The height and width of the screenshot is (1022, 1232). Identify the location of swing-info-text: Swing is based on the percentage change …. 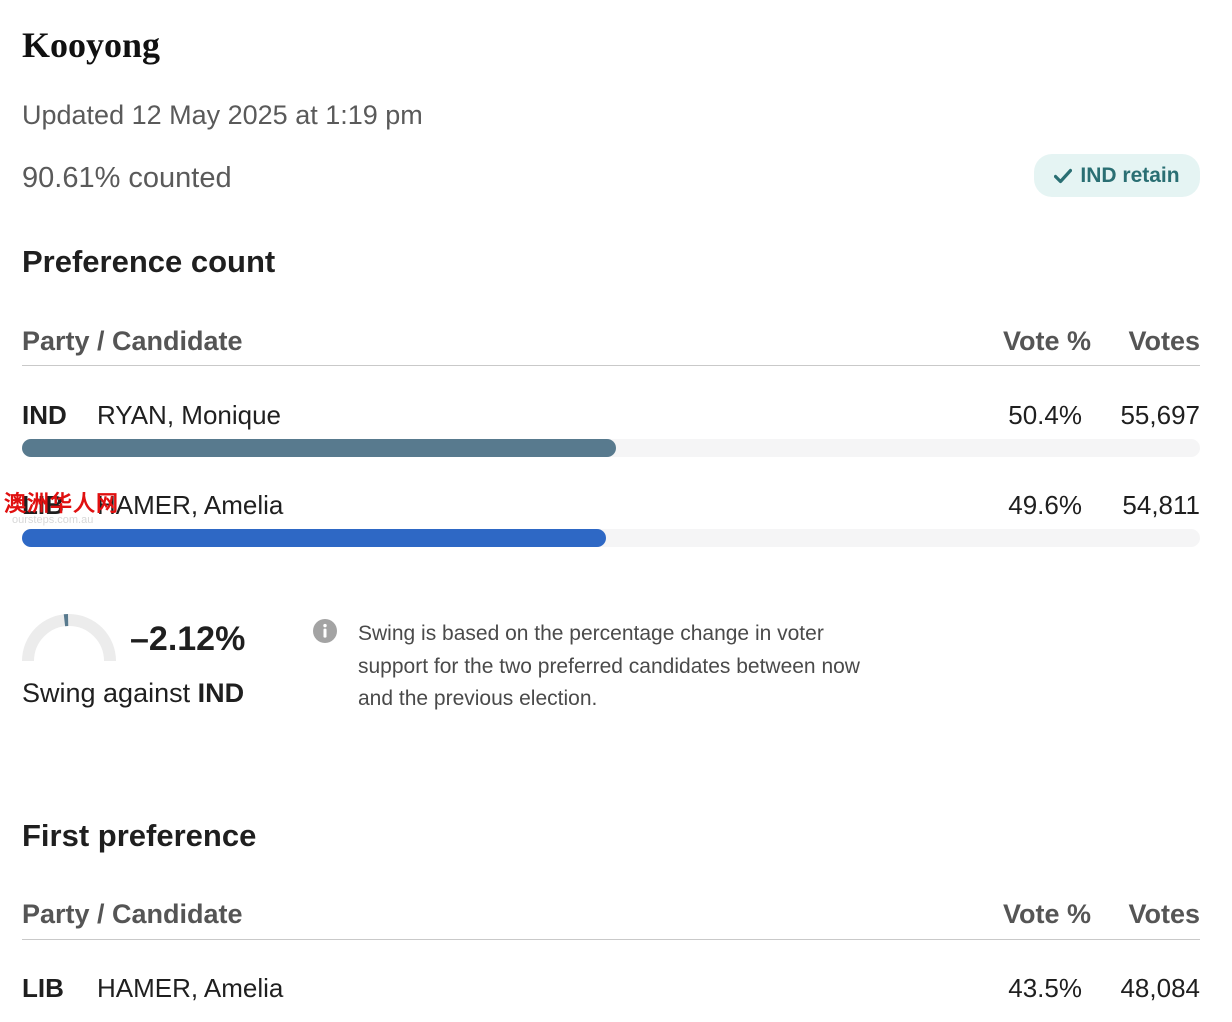
(609, 666).